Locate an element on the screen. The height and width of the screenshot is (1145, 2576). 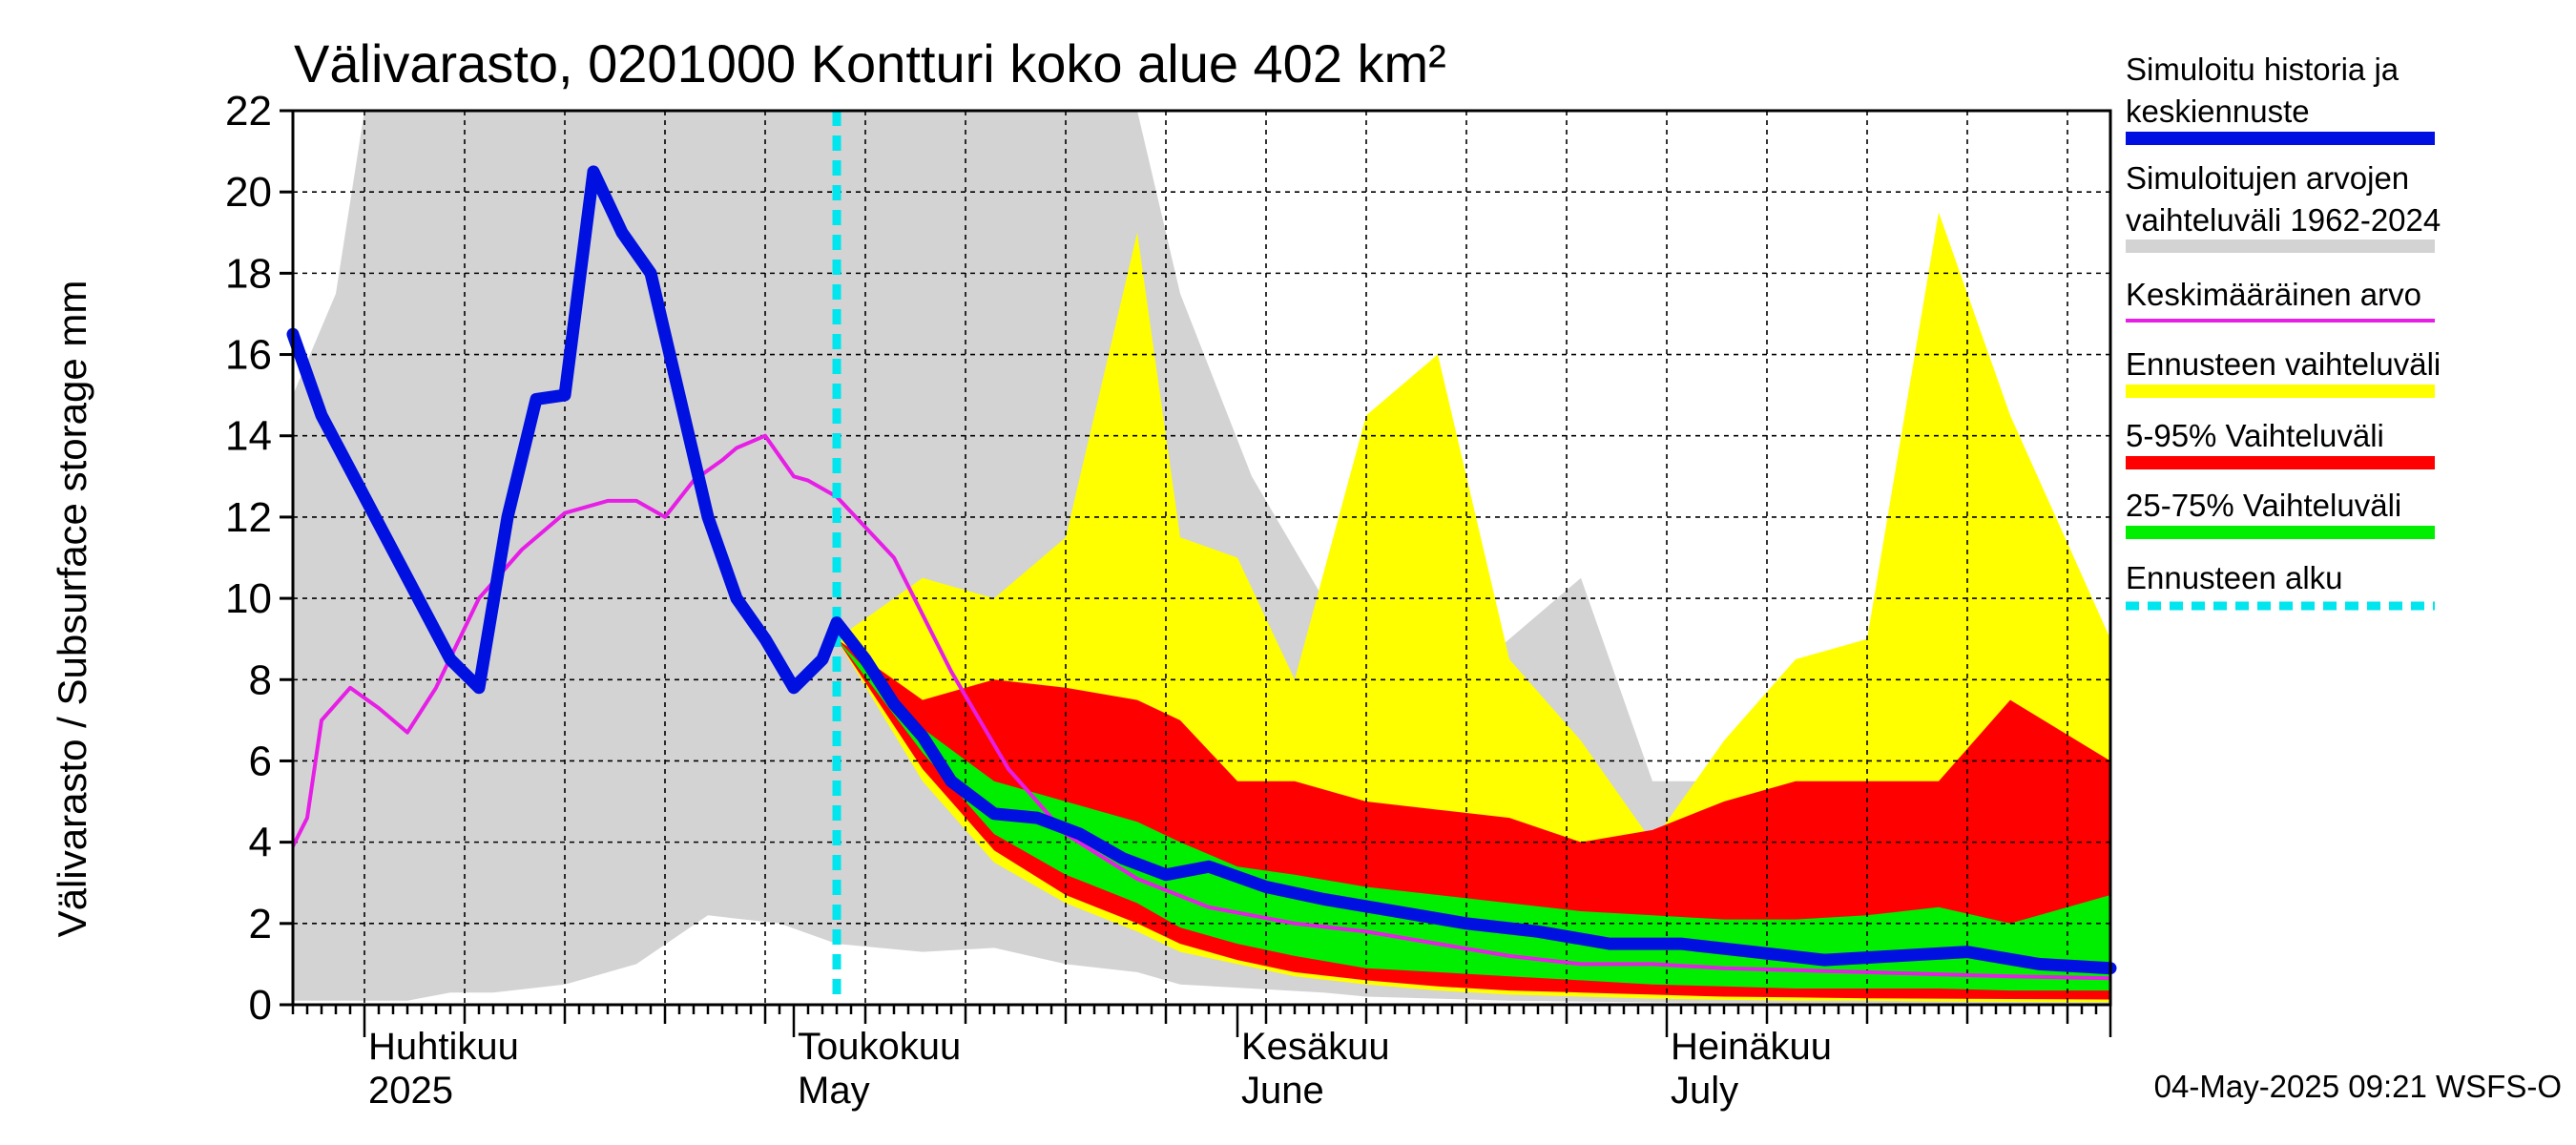
x-month-sublabel: June is located at coordinates (1282, 1091).